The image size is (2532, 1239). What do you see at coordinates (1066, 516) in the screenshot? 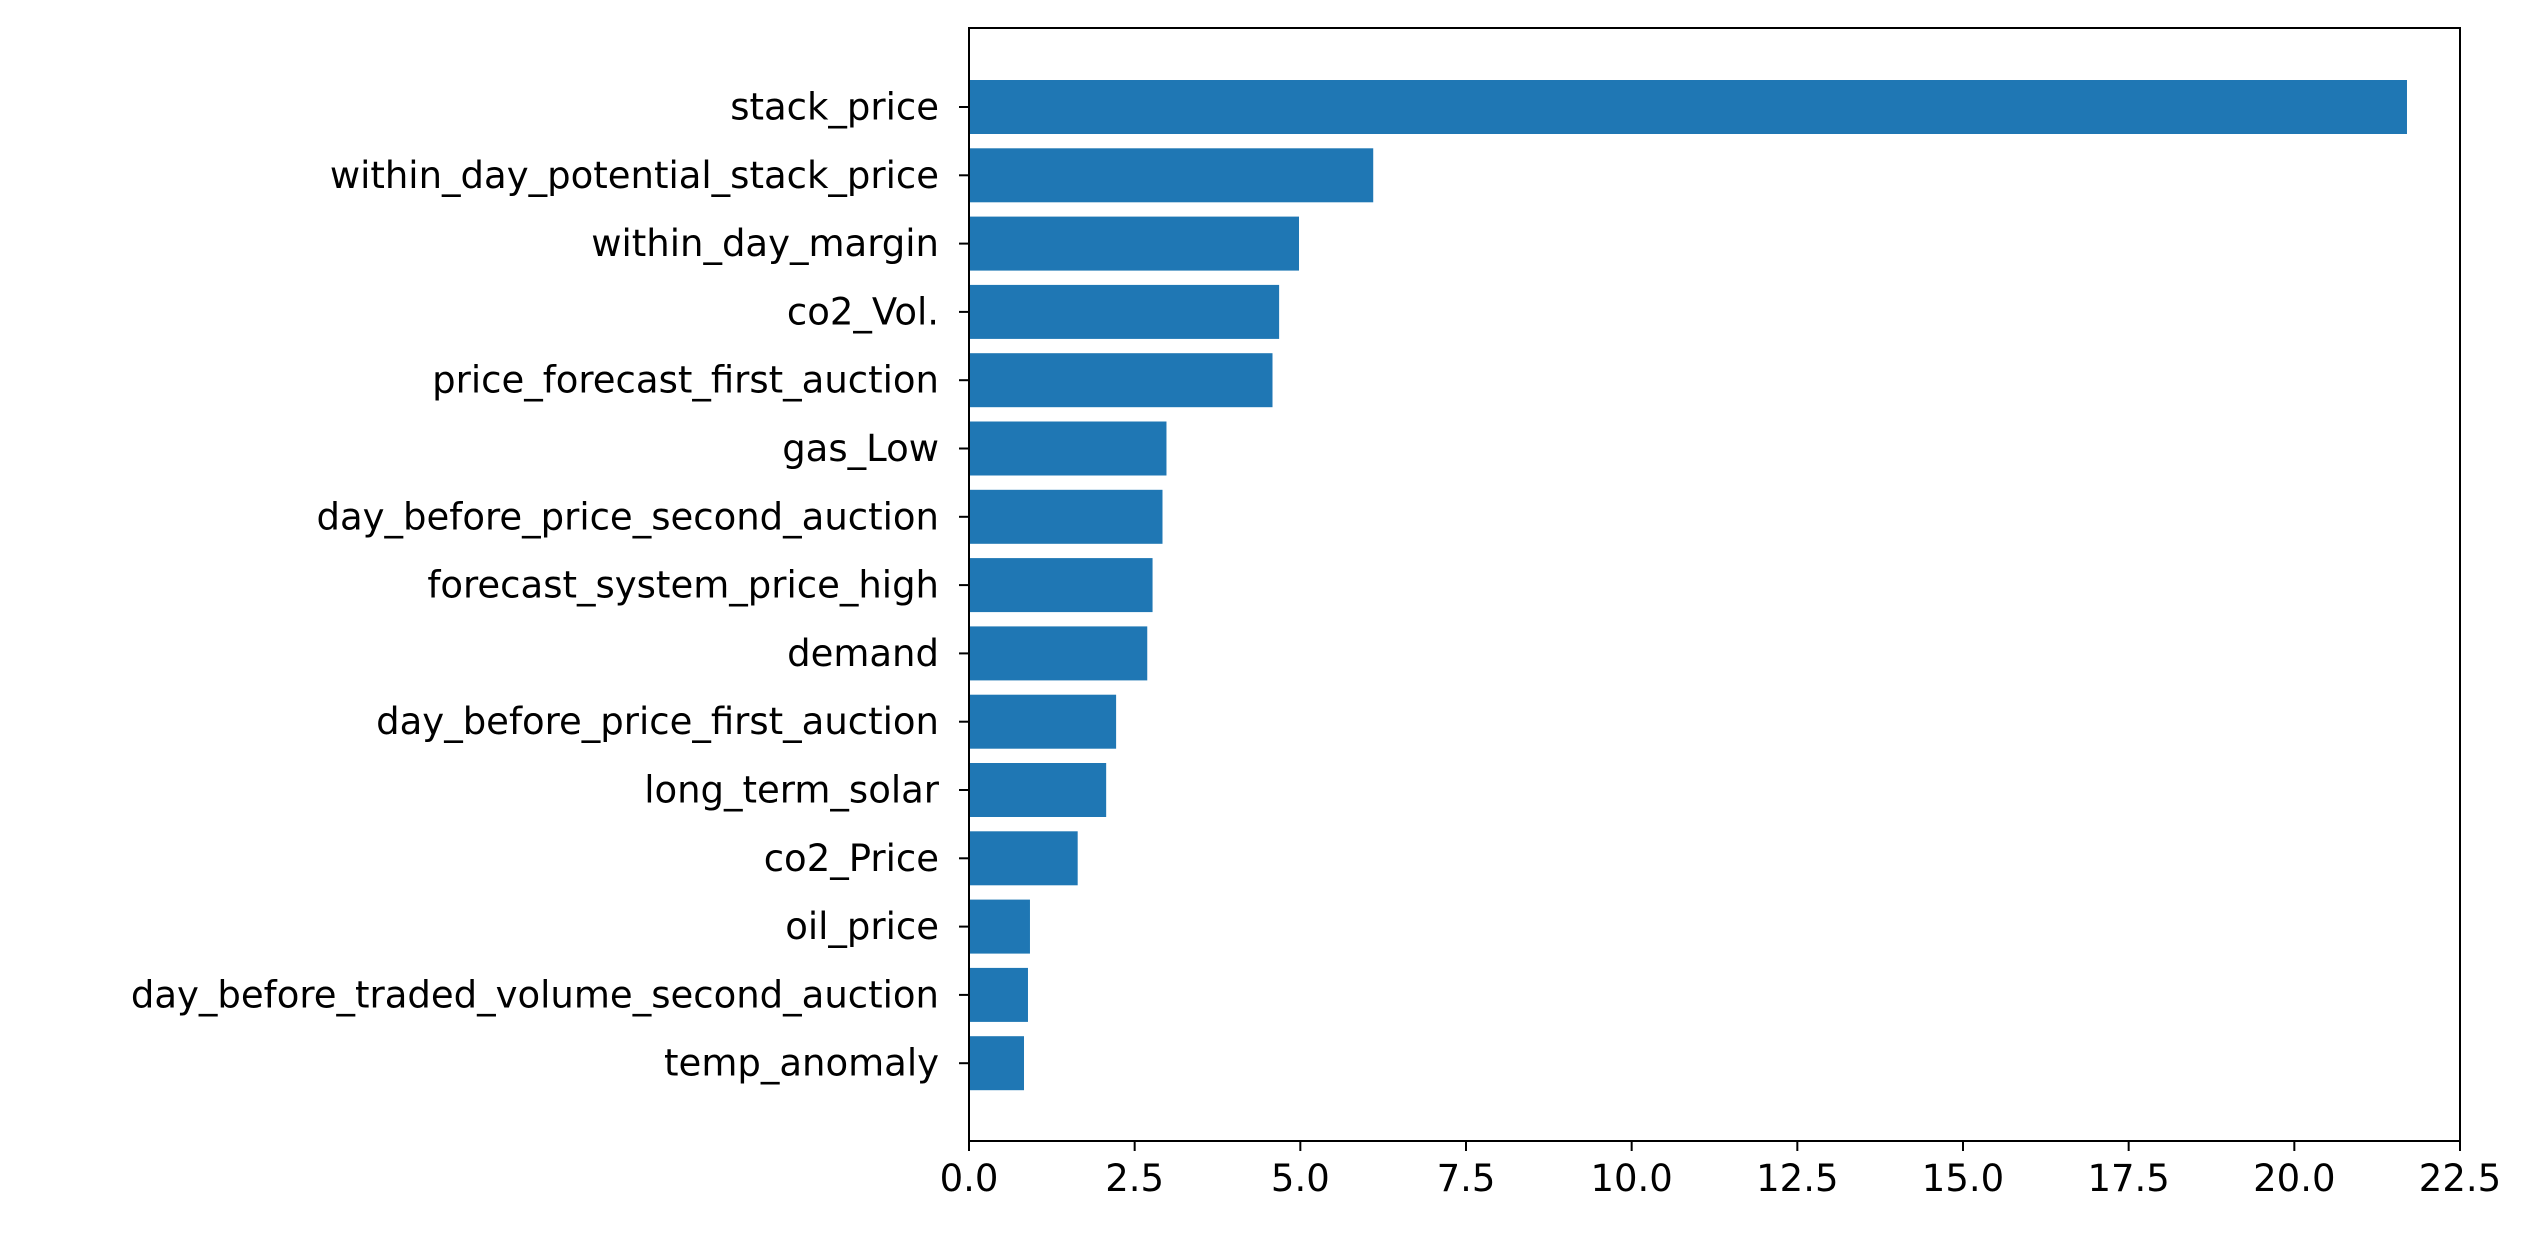
I see `bar-day-before-price-second-auction` at bounding box center [1066, 516].